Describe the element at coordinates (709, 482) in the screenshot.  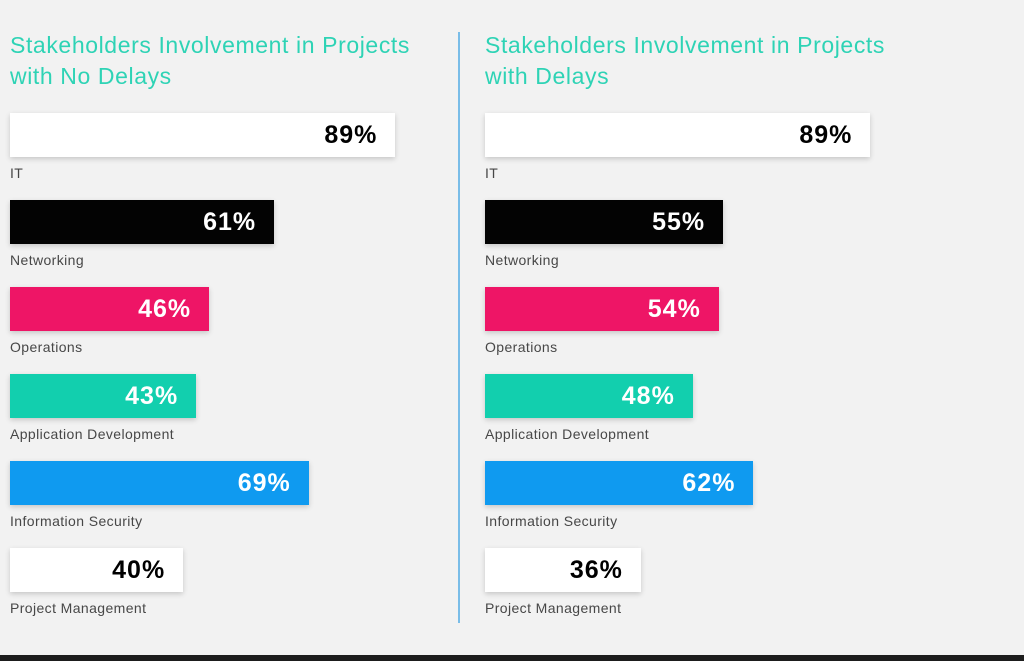
I see `bar-value: 62%` at that location.